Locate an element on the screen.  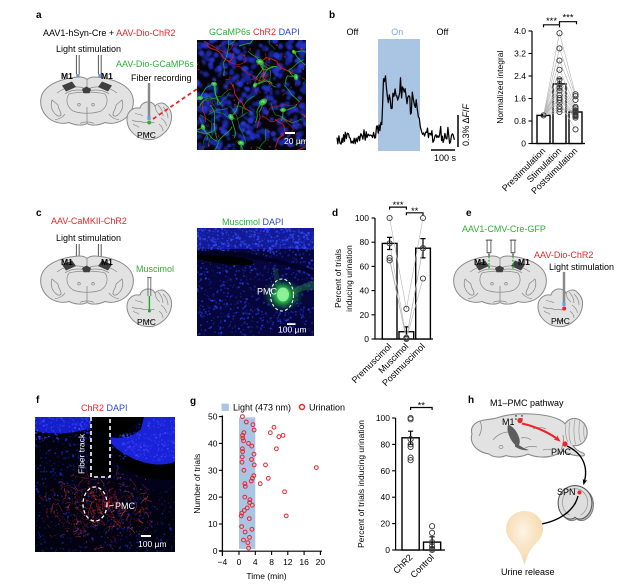
svg-text: 12 is located at coordinates (288, 562).